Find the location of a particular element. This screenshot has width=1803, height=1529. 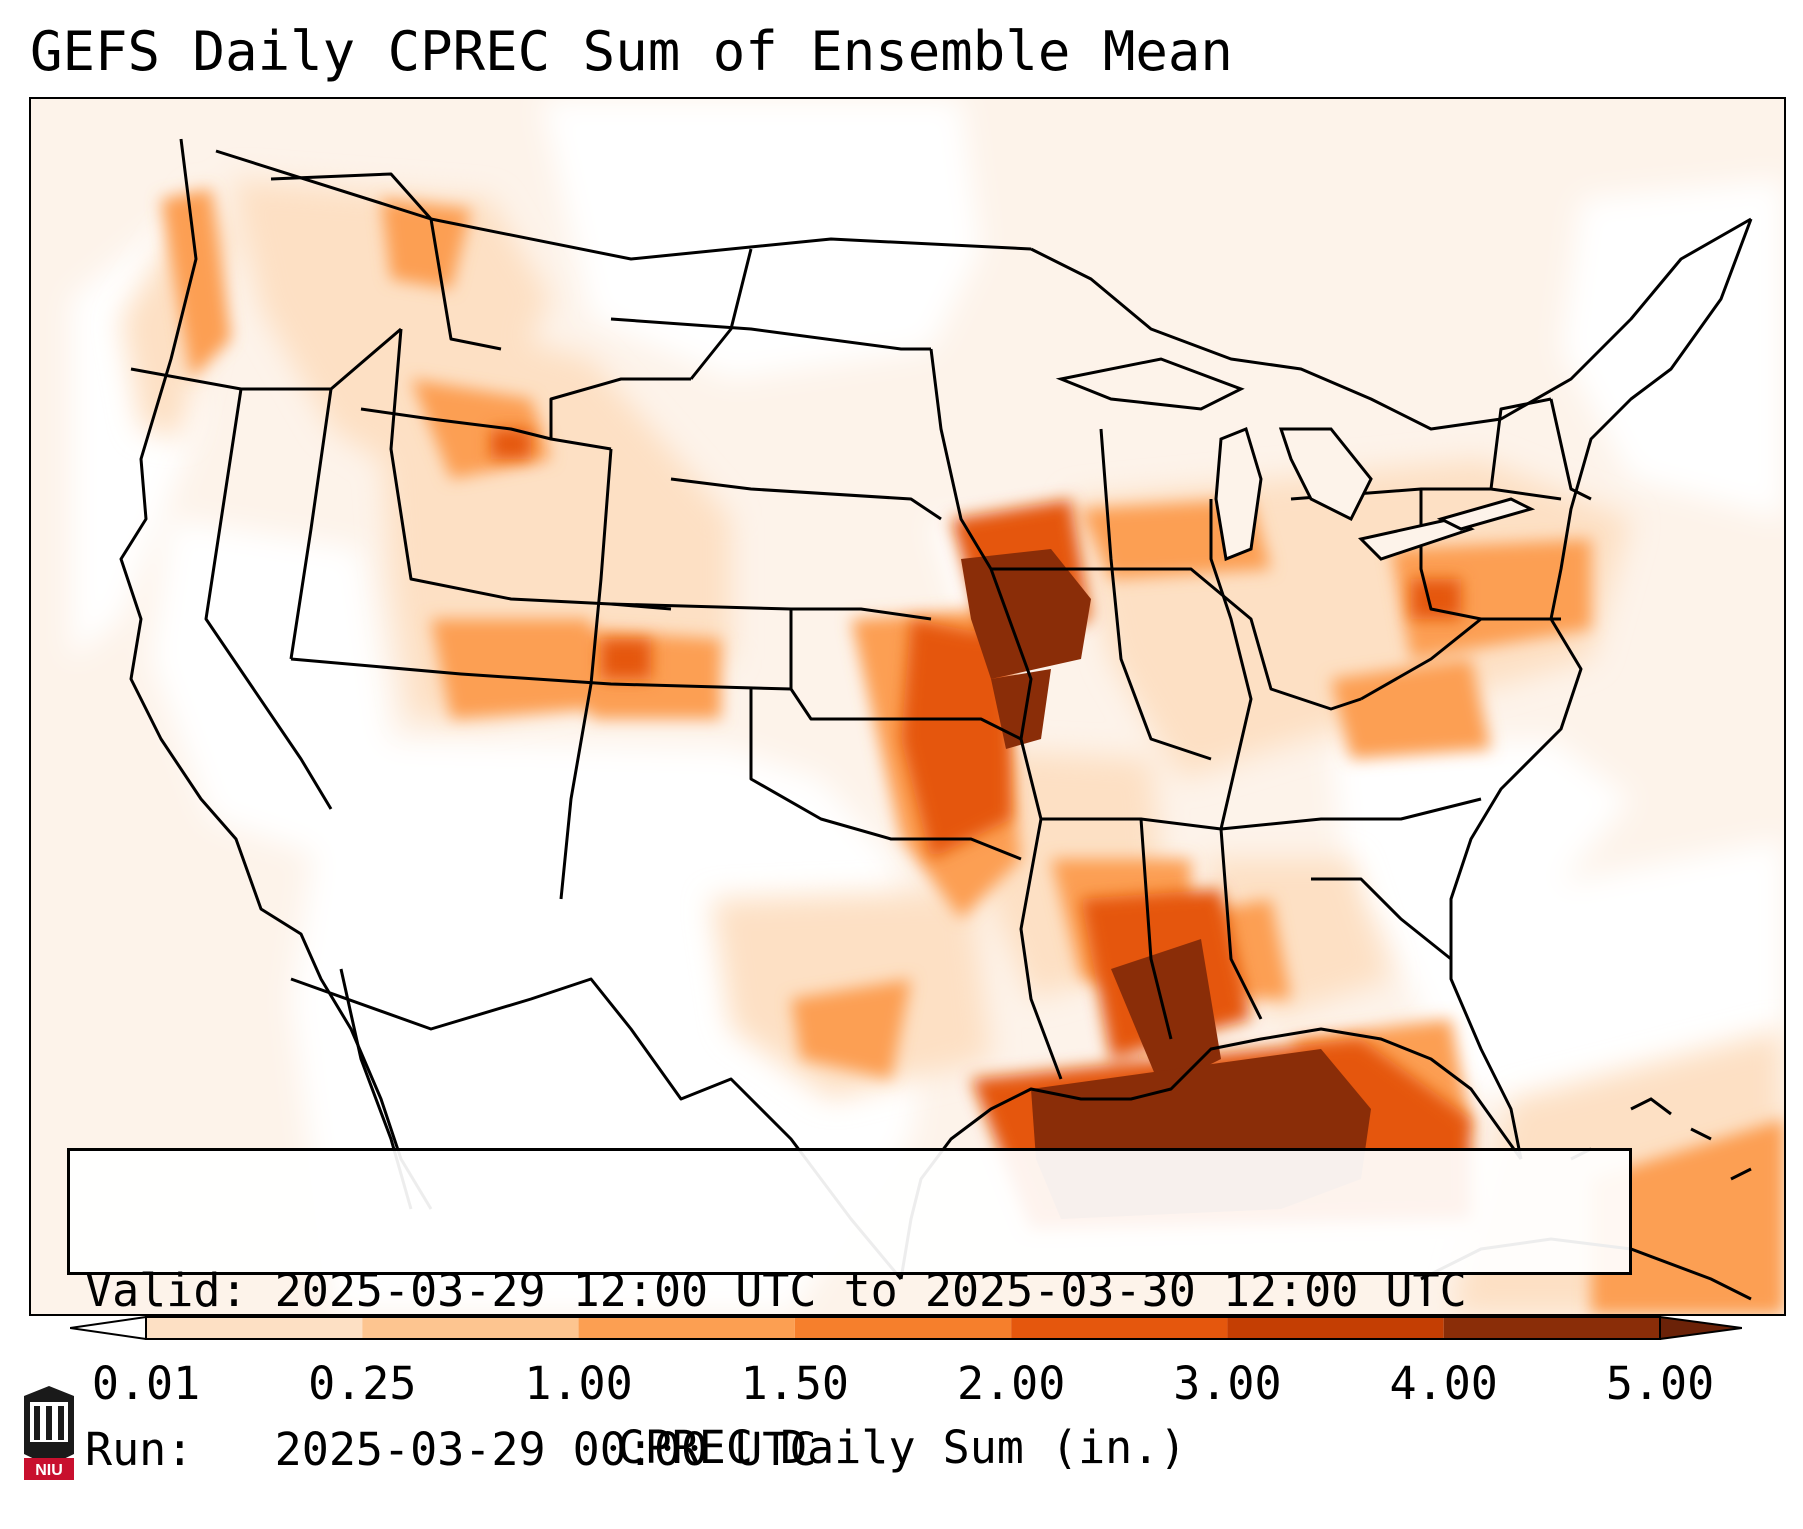

colorbar-tick-label: 1.50 is located at coordinates (795, 1383).